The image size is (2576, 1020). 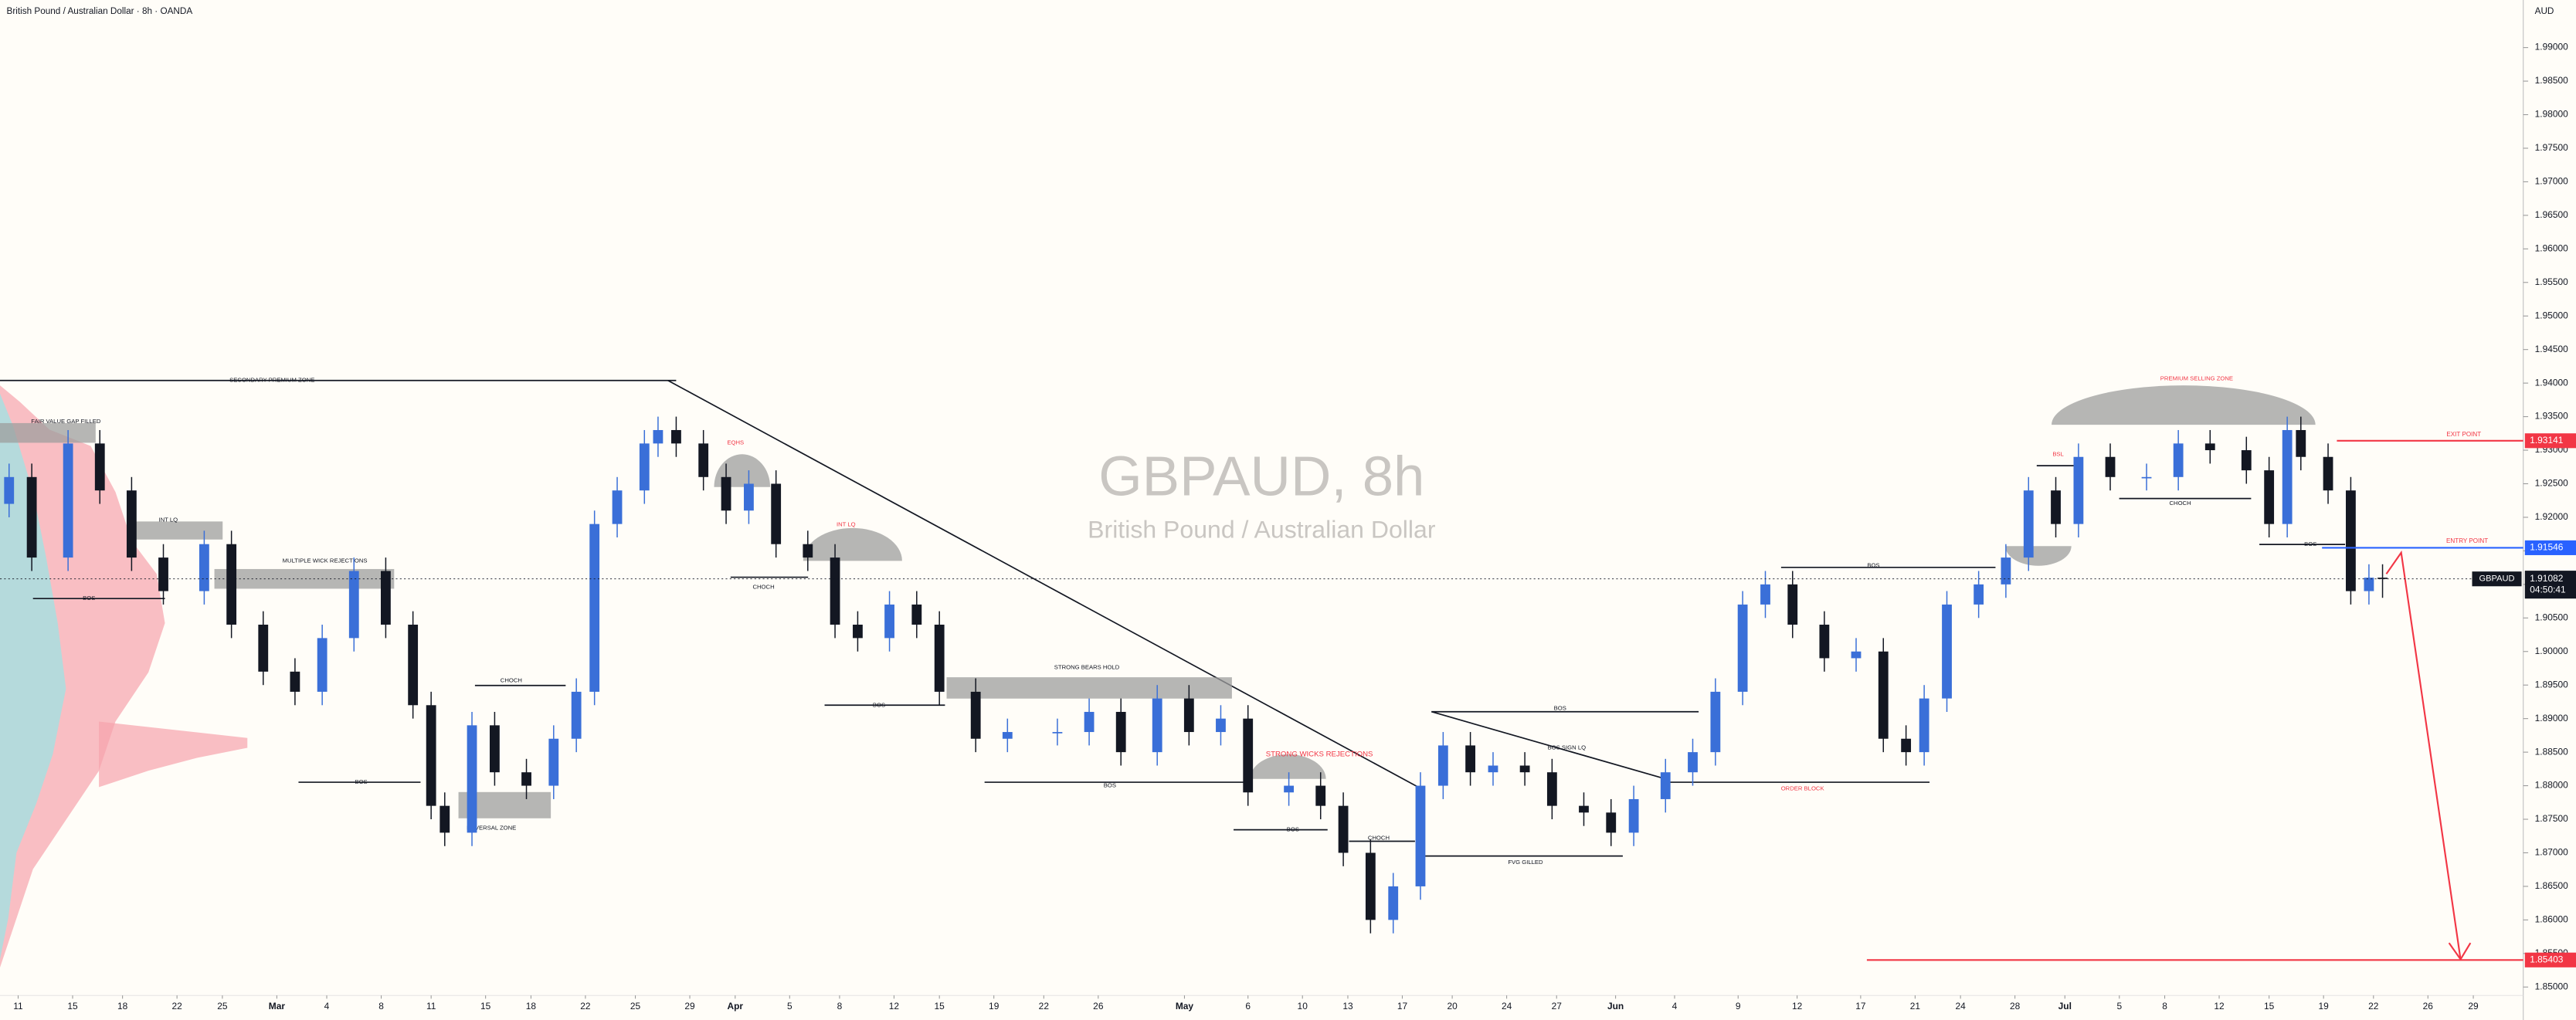 What do you see at coordinates (66, 421) in the screenshot?
I see `annotation: FAIR VALUE GAP FILLED` at bounding box center [66, 421].